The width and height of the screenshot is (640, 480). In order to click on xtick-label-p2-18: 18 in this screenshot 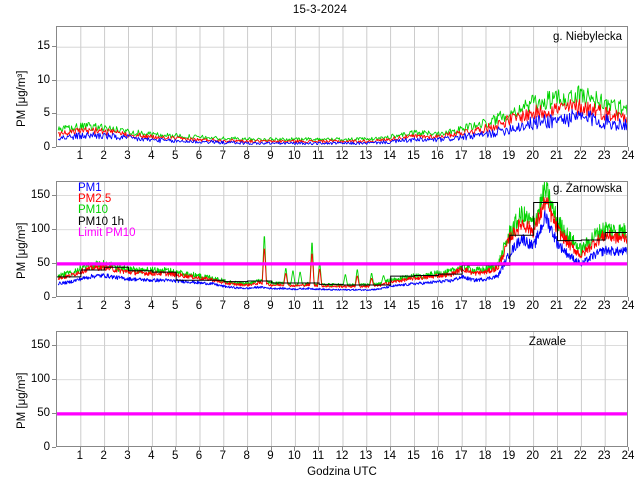, I will do `click(485, 306)`.